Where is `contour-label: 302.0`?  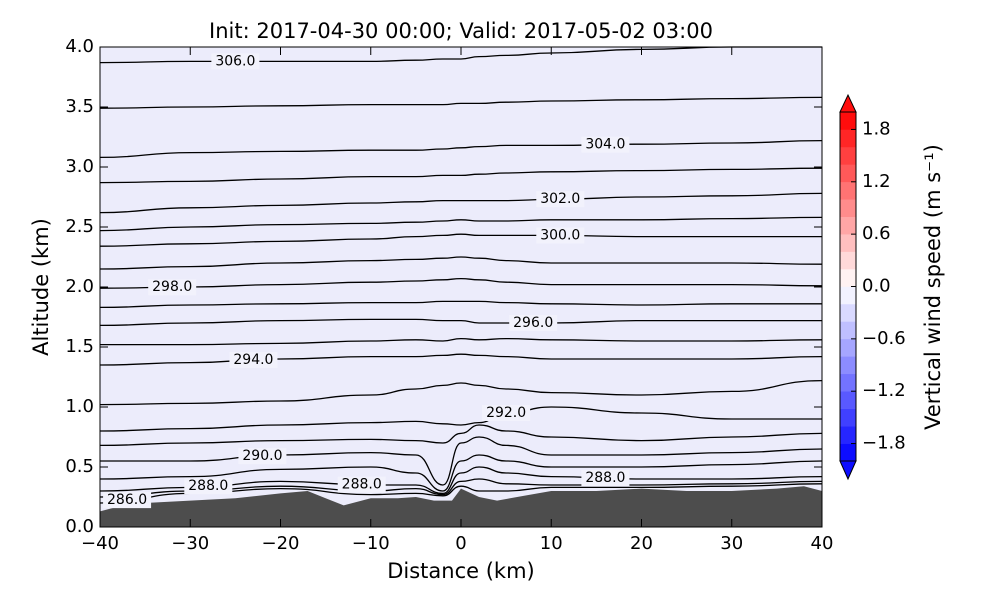
contour-label: 302.0 is located at coordinates (560, 199).